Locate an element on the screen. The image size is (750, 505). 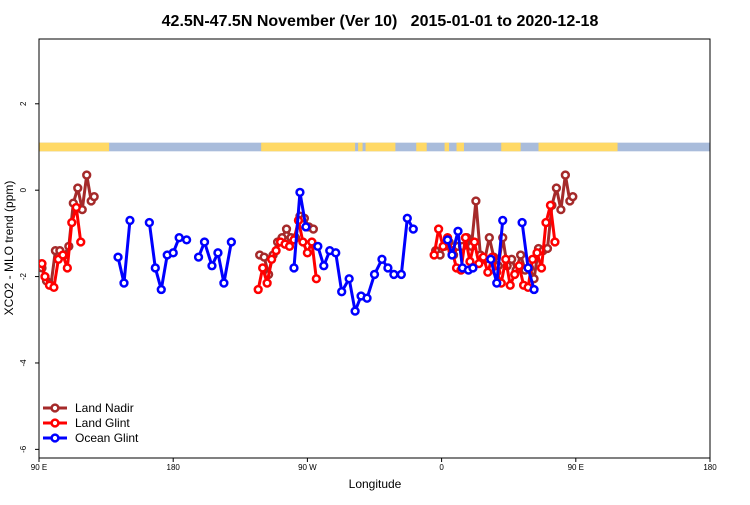
y-tick-label: -4 is located at coordinates (23, 363).